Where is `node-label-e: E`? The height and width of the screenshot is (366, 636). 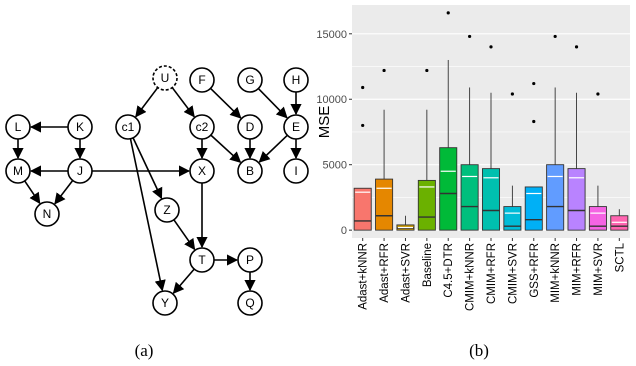 node-label-e: E is located at coordinates (296, 127).